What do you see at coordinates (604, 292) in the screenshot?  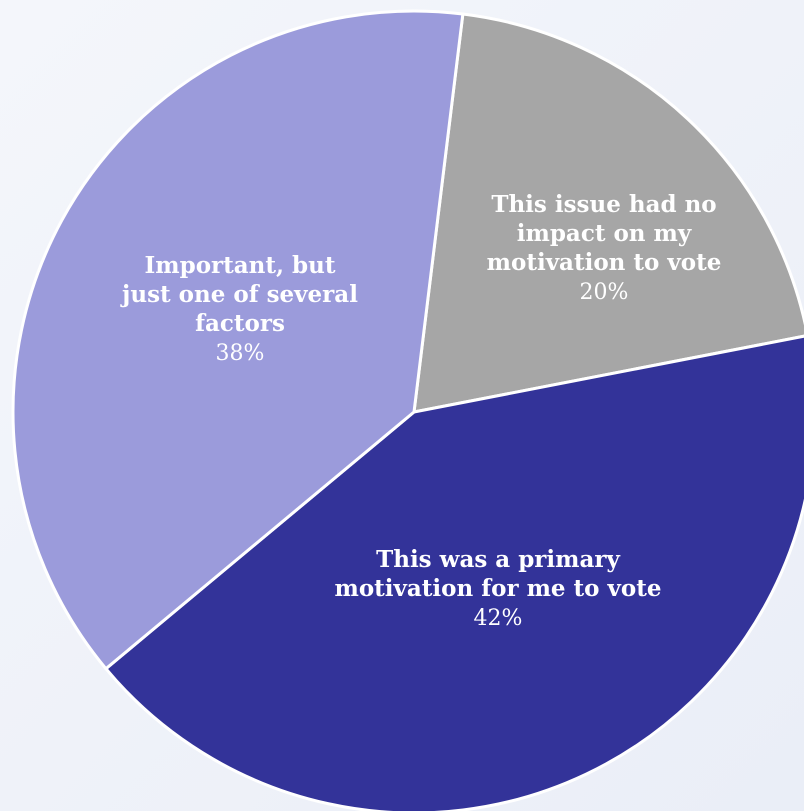 I see `slice-value-label: 20%` at bounding box center [604, 292].